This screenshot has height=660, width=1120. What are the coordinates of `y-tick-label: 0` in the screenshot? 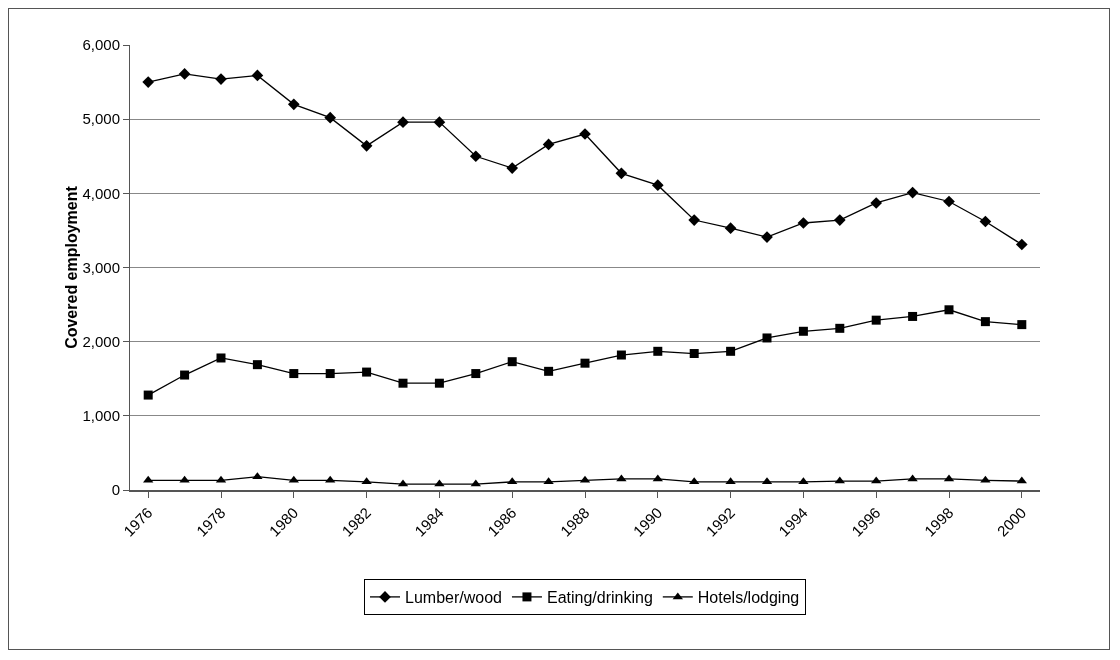 It's located at (115, 490).